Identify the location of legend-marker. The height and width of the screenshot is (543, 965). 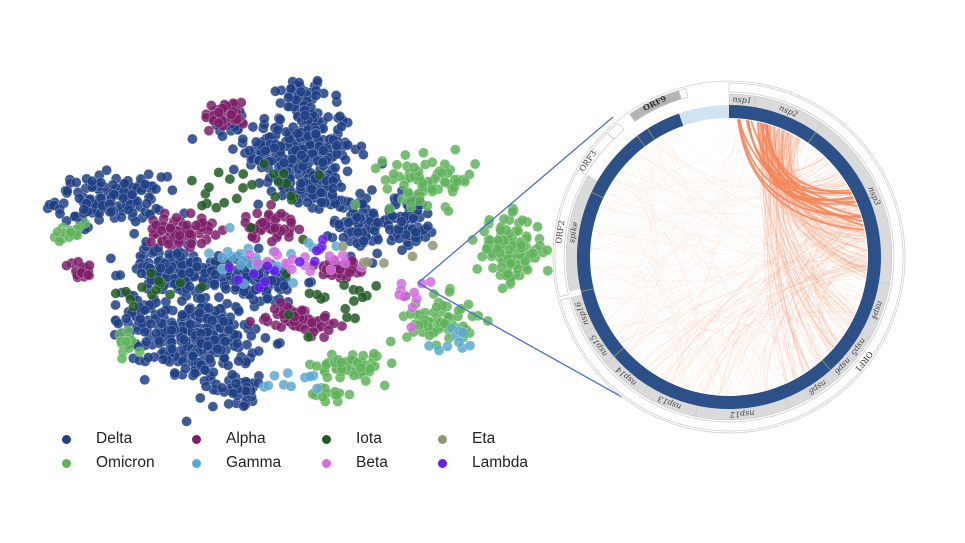
(326, 463).